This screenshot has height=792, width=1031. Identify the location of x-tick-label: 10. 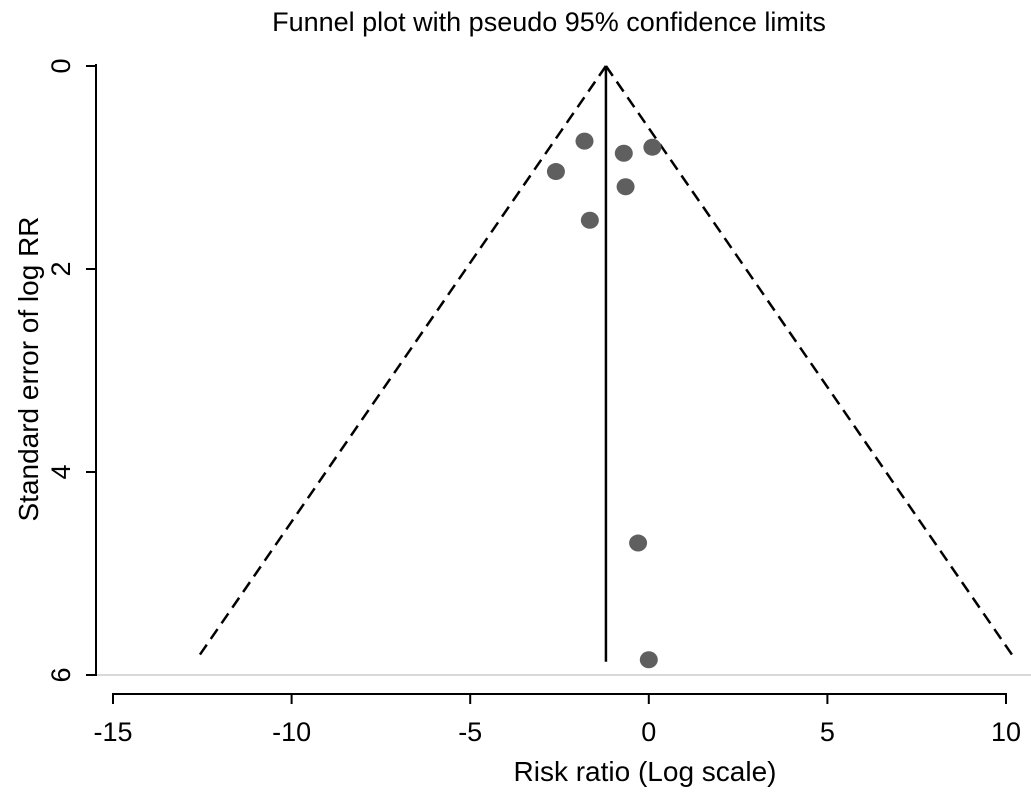
(1006, 732).